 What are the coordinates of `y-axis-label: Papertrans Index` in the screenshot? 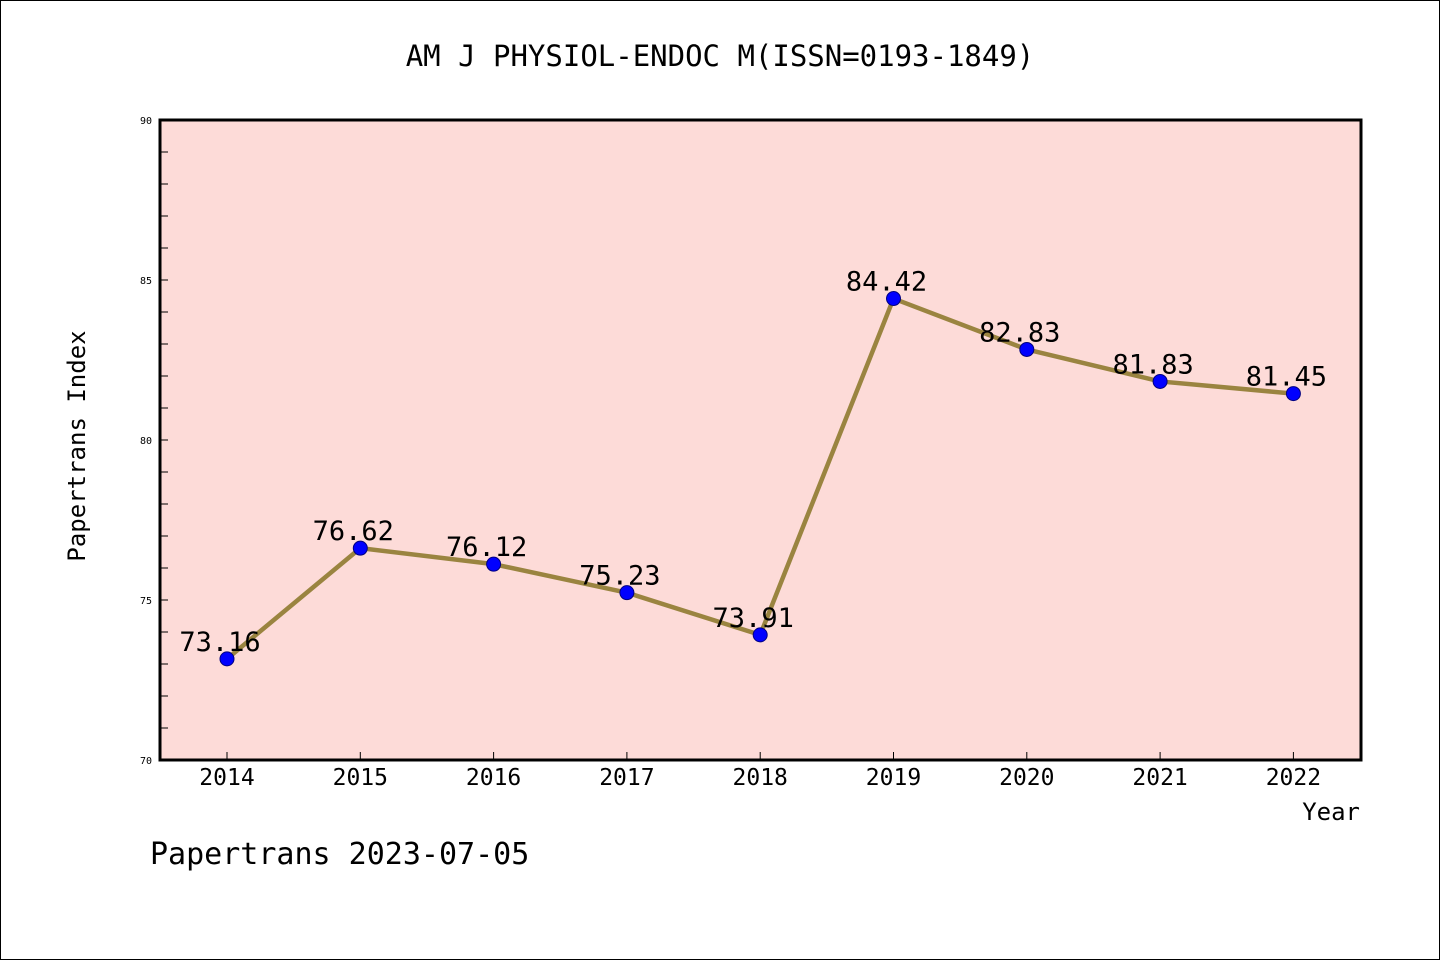 It's located at (77, 445).